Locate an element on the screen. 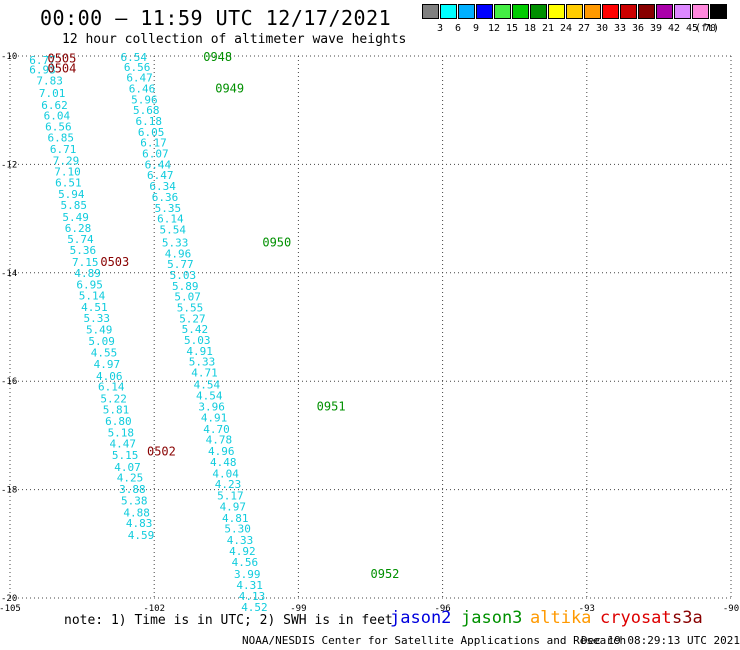 The width and height of the screenshot is (740, 650). wave-height-value: 5.85 is located at coordinates (73, 205).